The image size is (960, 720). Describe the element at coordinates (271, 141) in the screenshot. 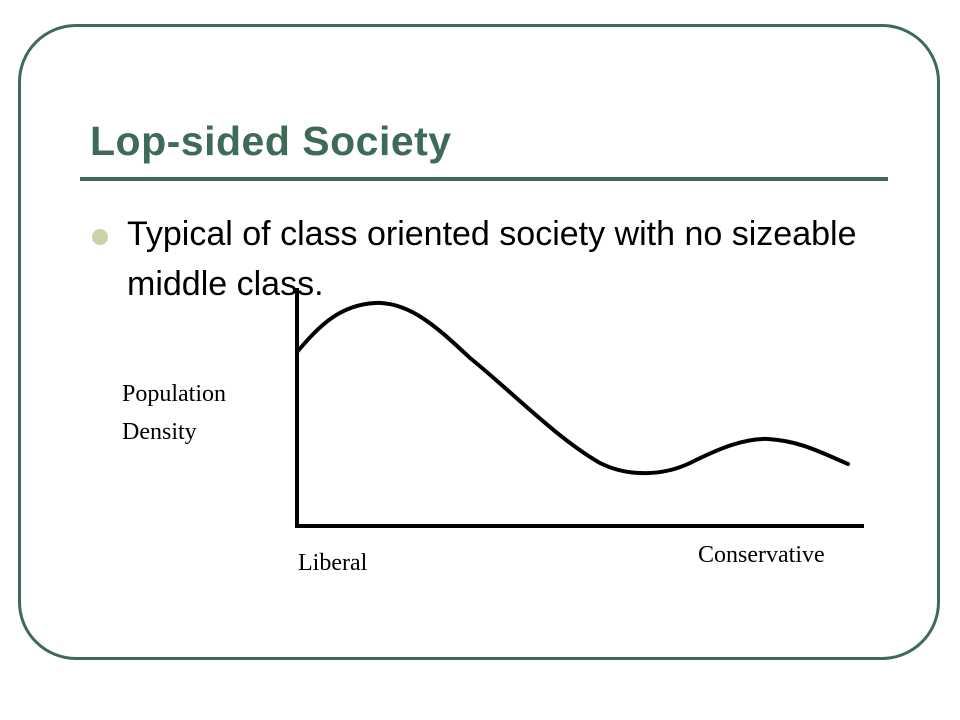

I see `slide-title: Lop-sided Society` at that location.